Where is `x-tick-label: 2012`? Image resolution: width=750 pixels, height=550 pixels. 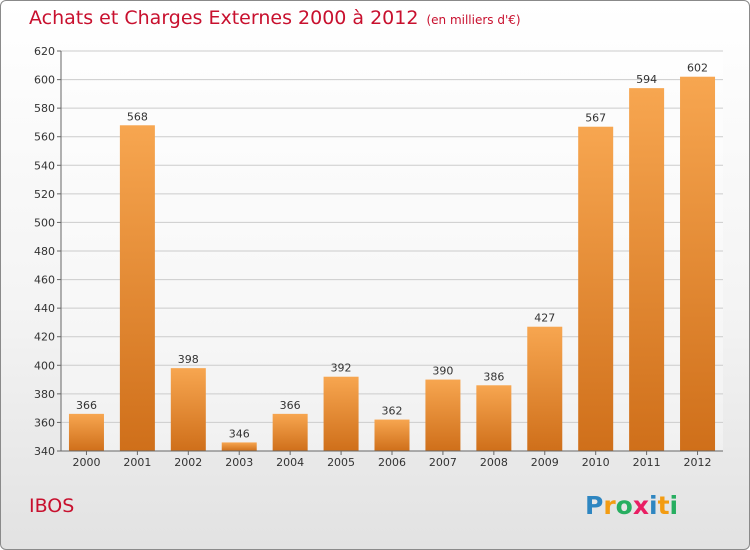 x-tick-label: 2012 is located at coordinates (698, 462).